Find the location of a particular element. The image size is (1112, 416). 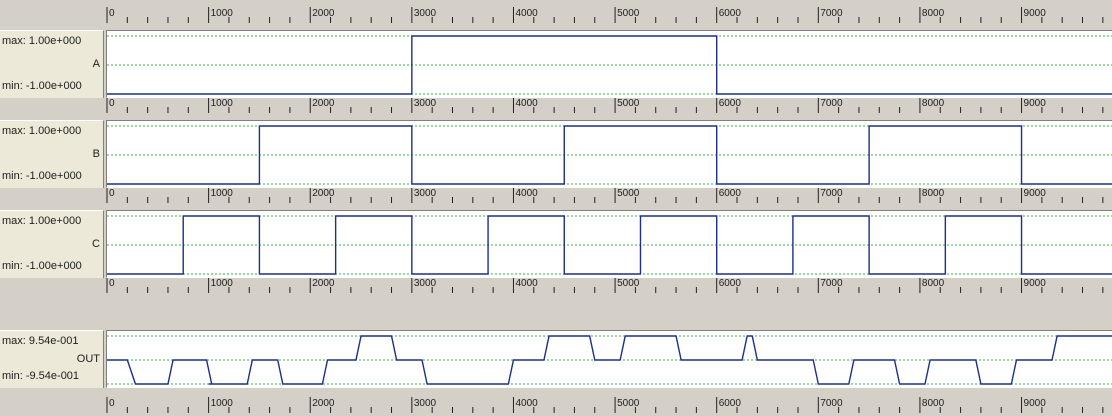

waveform-a is located at coordinates (609, 65).